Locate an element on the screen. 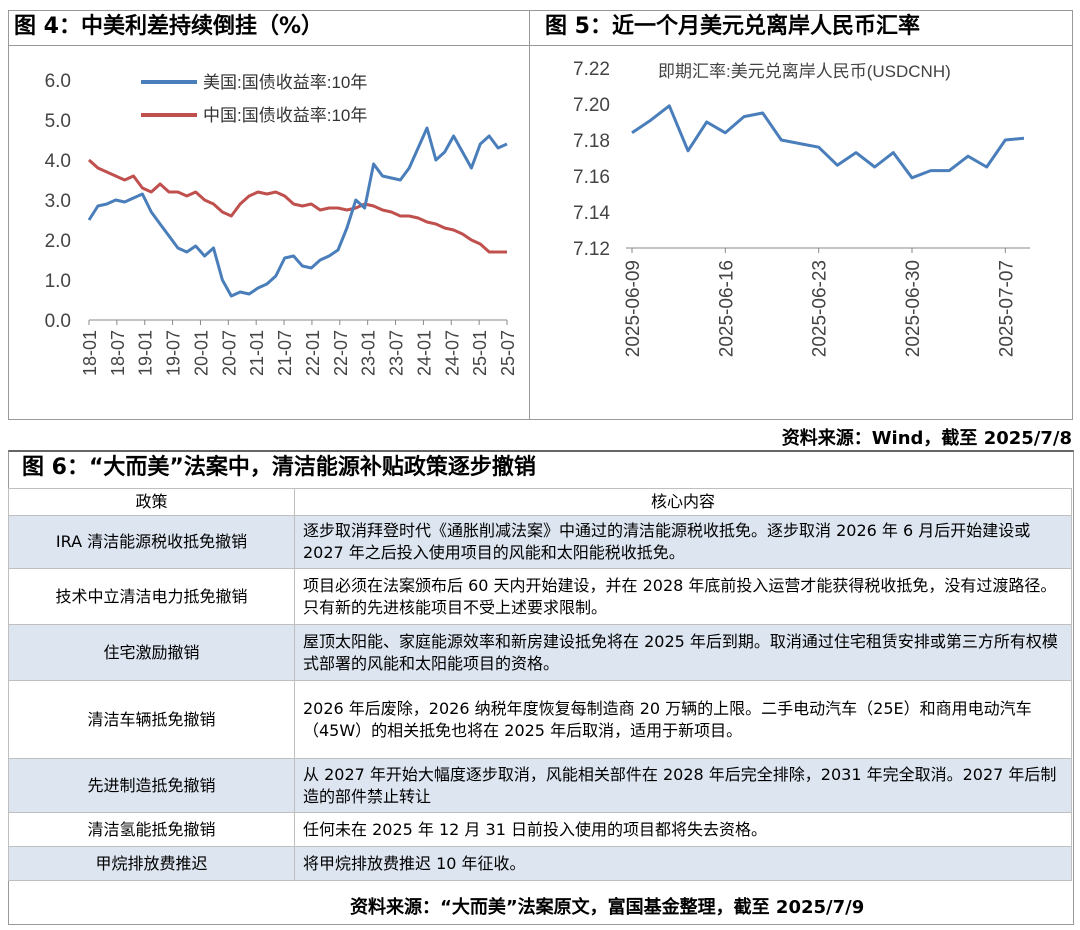 This screenshot has height=930, width=1080. fig4-y-tick: 0.0 is located at coordinates (58, 321).